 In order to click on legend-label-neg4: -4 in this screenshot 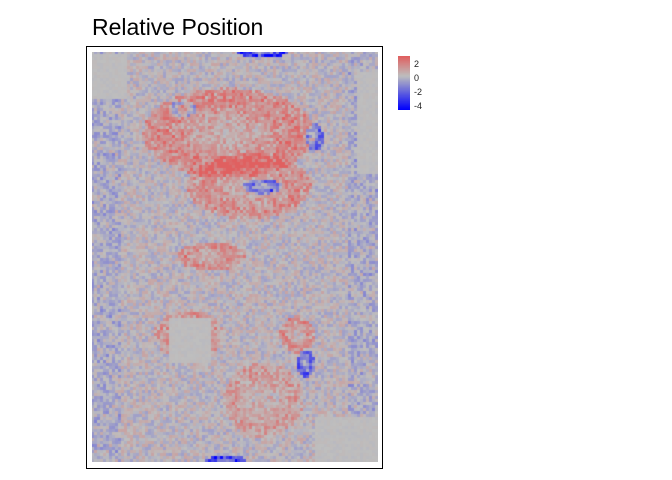, I will do `click(418, 106)`.